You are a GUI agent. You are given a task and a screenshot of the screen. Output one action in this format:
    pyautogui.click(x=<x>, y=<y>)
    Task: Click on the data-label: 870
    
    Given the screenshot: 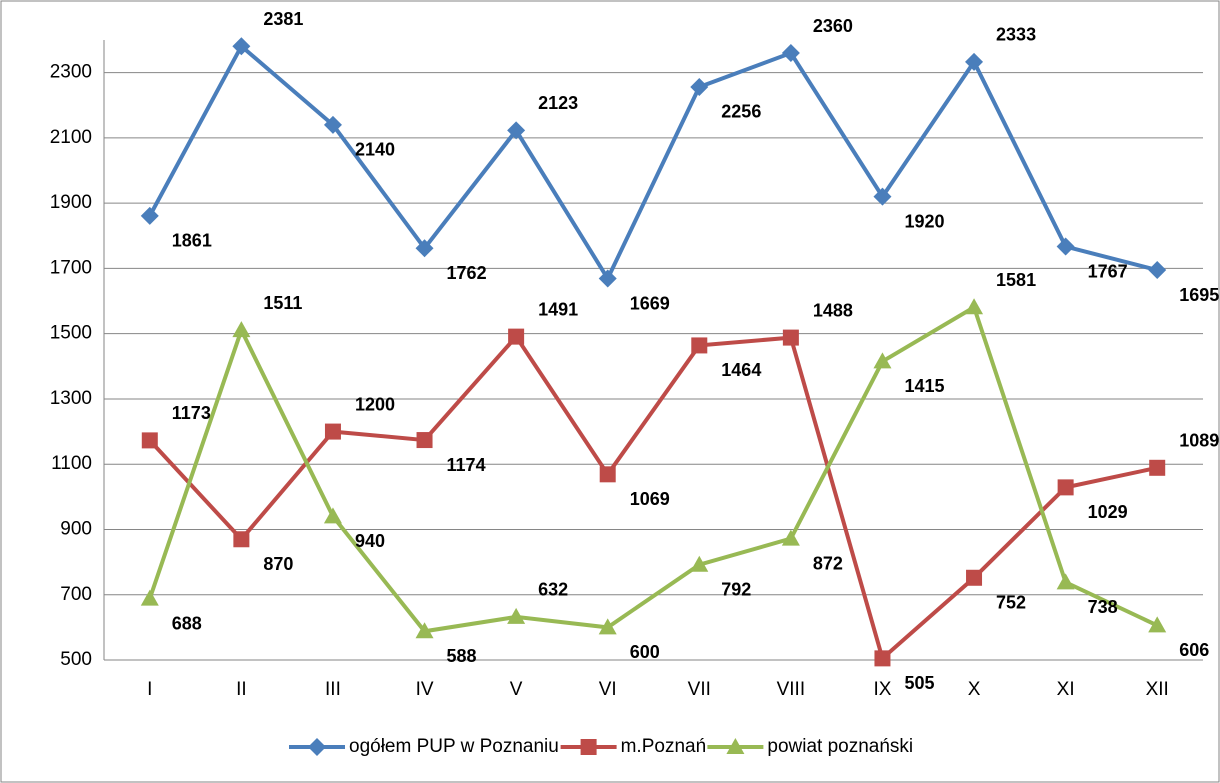 What is the action you would take?
    pyautogui.click(x=278, y=564)
    